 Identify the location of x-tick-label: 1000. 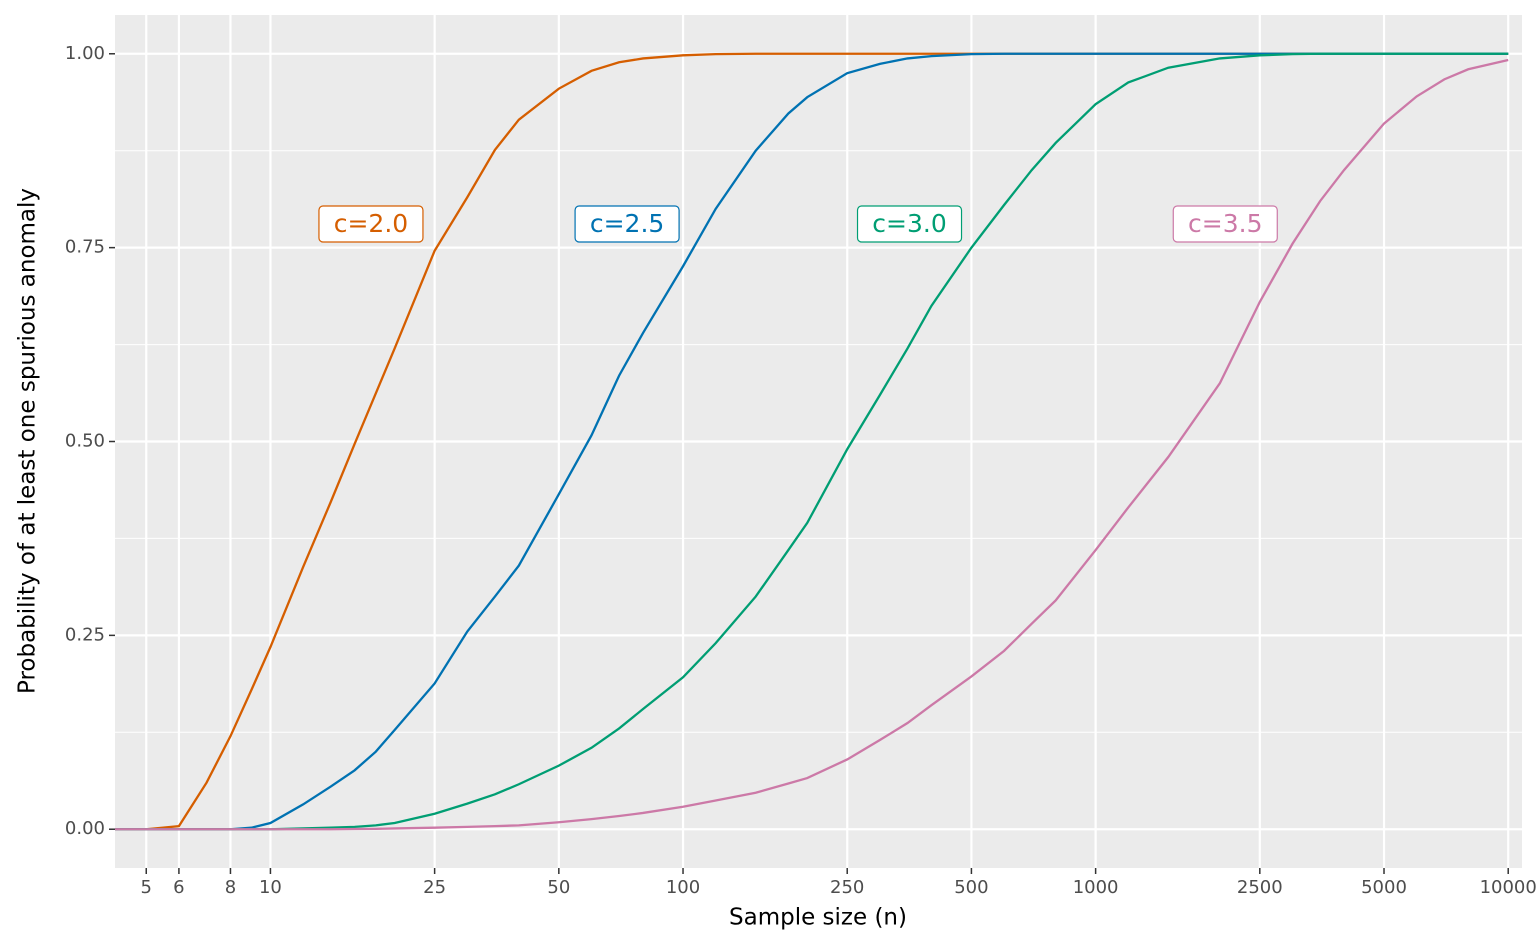
(1096, 887).